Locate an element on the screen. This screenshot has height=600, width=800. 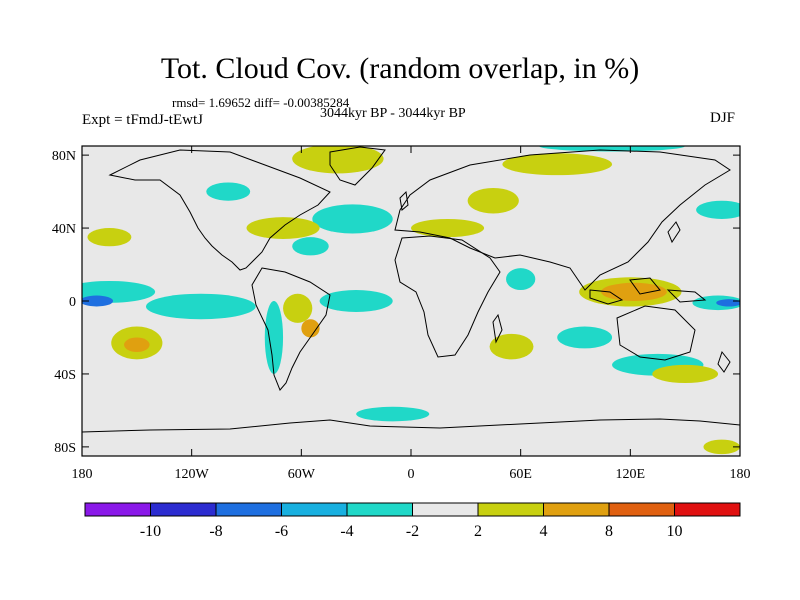
lon-label: 120E is located at coordinates (631, 474).